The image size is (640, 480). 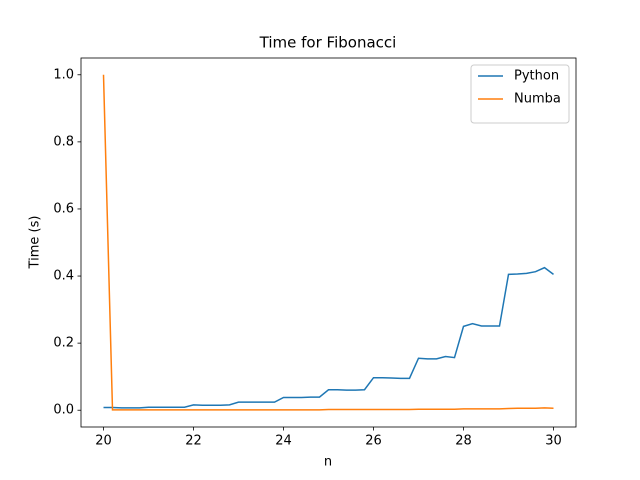 What do you see at coordinates (63, 74) in the screenshot?
I see `y-tick-label: 1.0` at bounding box center [63, 74].